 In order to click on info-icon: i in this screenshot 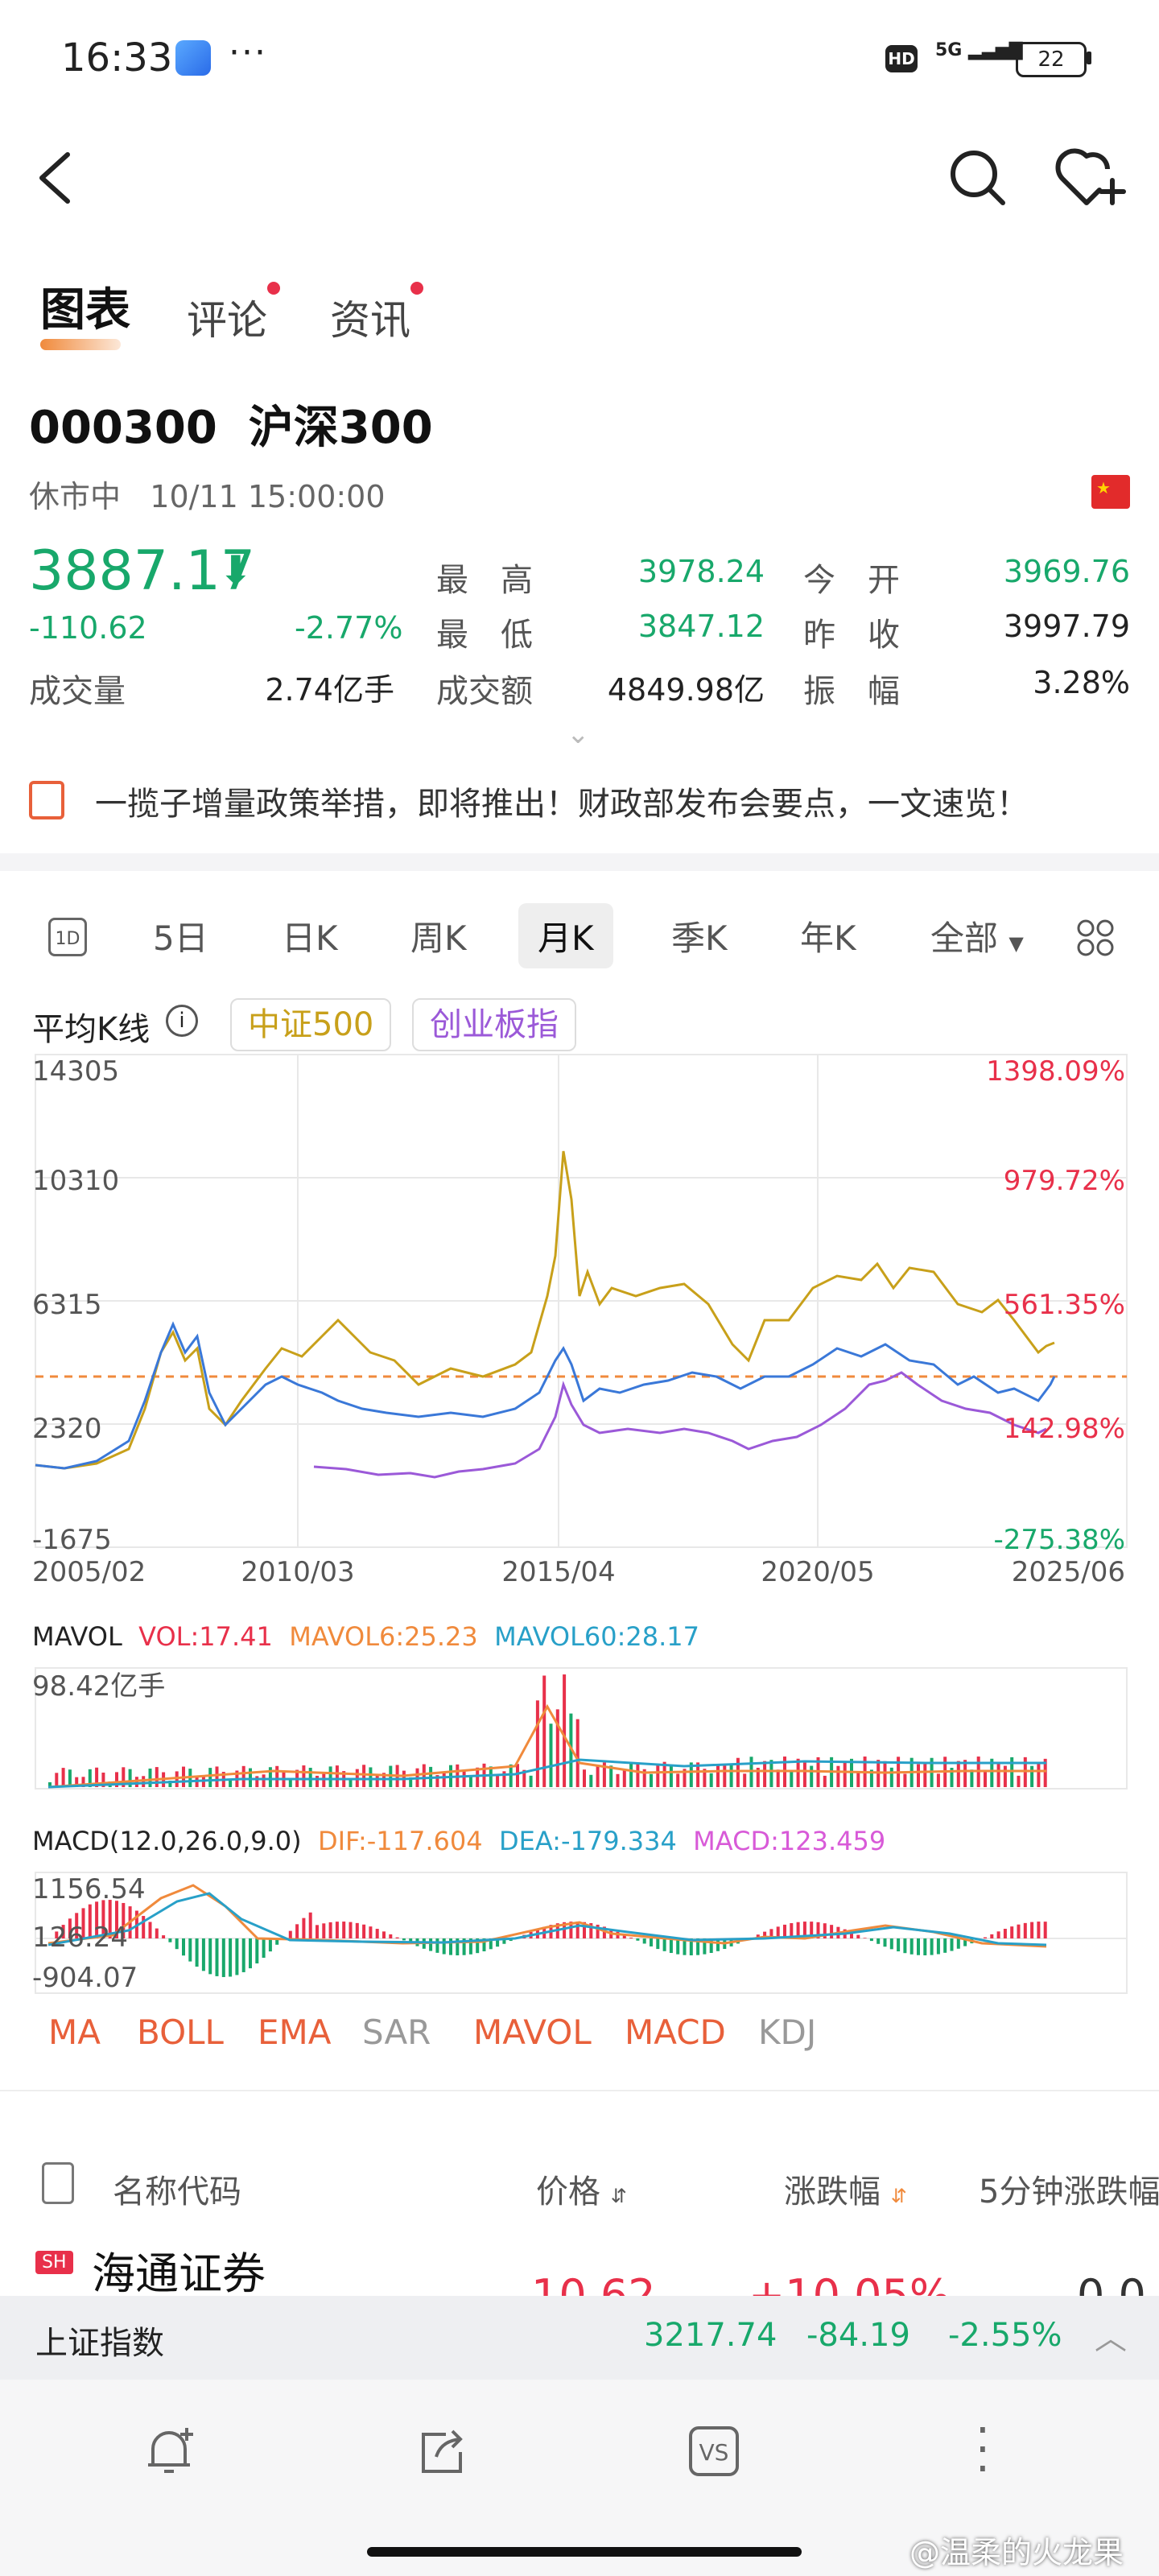, I will do `click(182, 1021)`.